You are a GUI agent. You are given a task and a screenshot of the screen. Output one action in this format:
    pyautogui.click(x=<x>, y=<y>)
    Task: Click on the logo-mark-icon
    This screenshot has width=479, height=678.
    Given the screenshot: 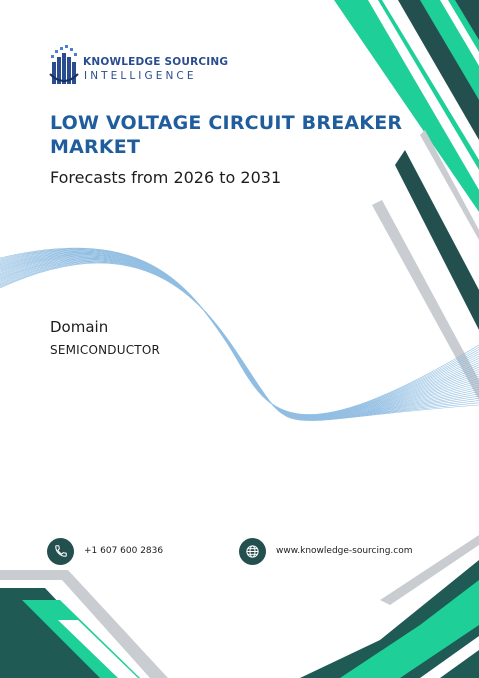 What is the action you would take?
    pyautogui.click(x=64, y=64)
    